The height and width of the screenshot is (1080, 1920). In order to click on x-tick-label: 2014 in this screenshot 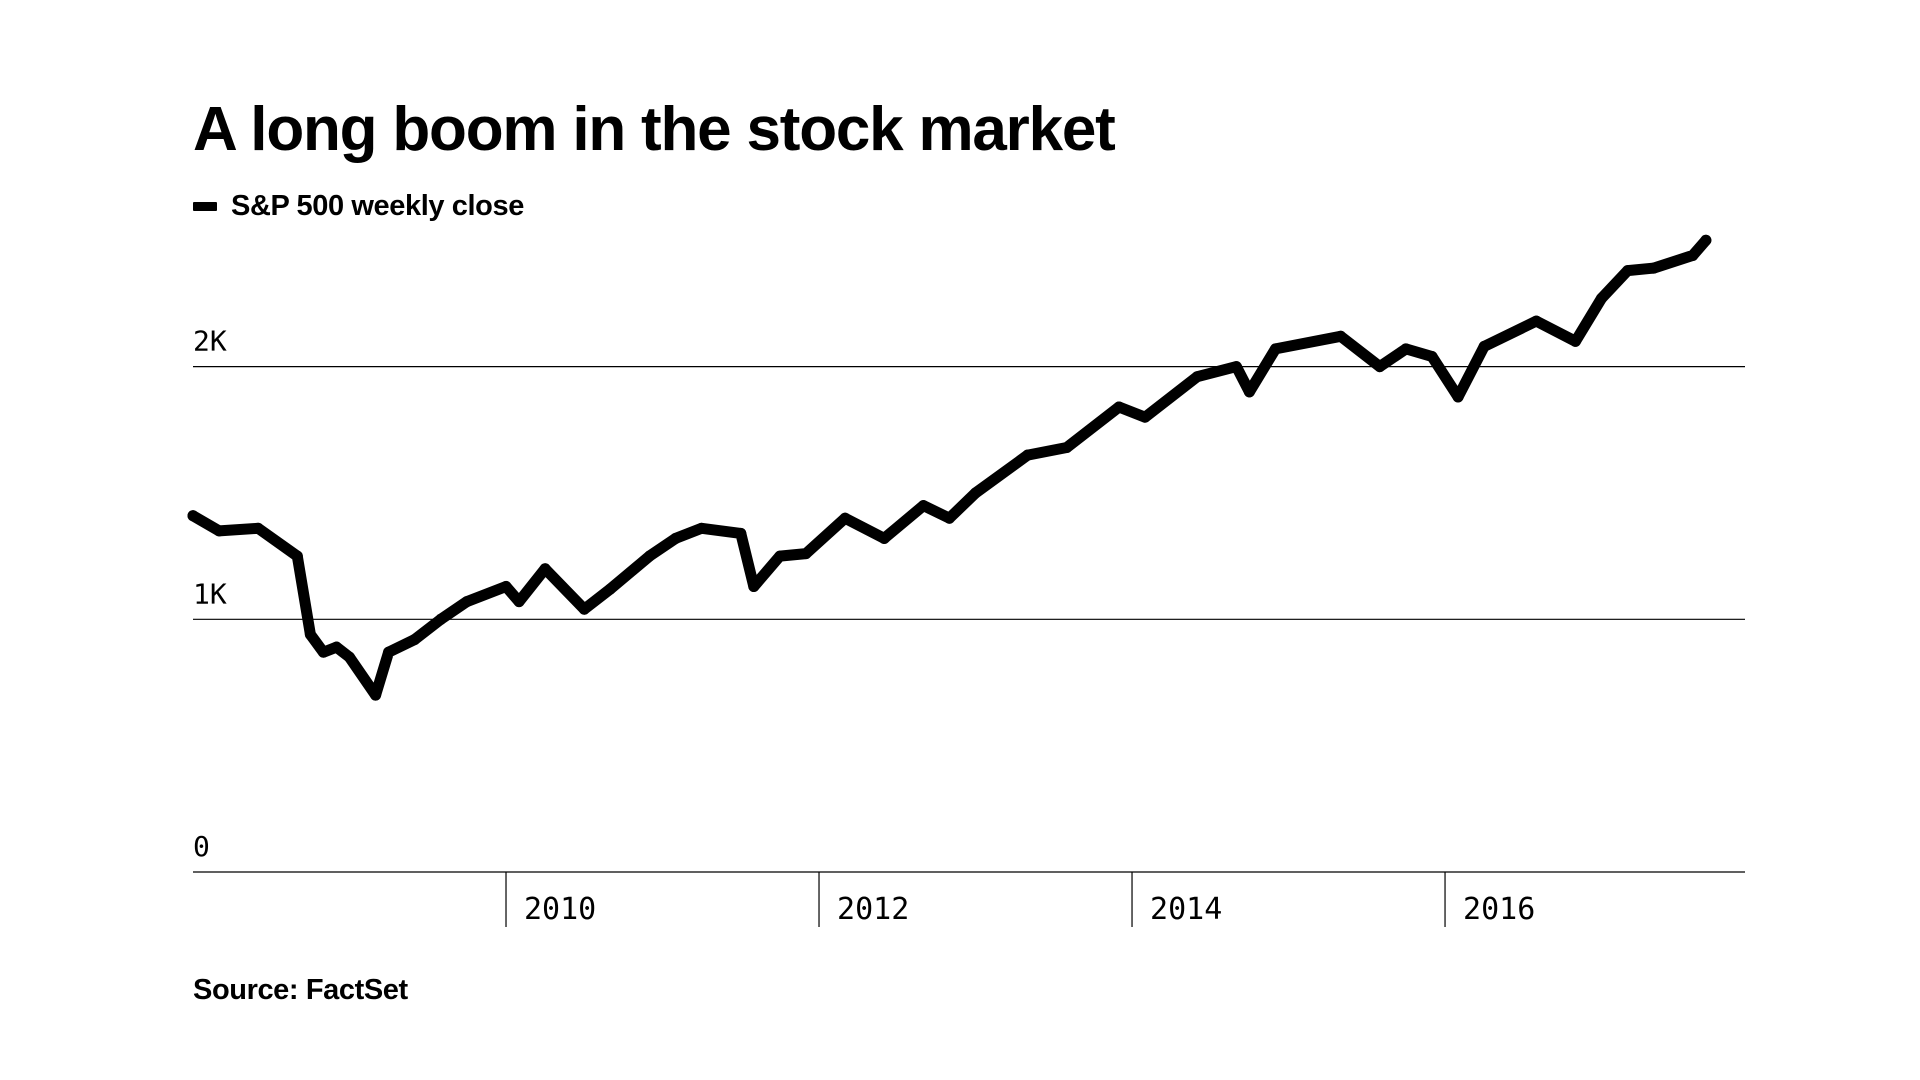, I will do `click(1186, 909)`.